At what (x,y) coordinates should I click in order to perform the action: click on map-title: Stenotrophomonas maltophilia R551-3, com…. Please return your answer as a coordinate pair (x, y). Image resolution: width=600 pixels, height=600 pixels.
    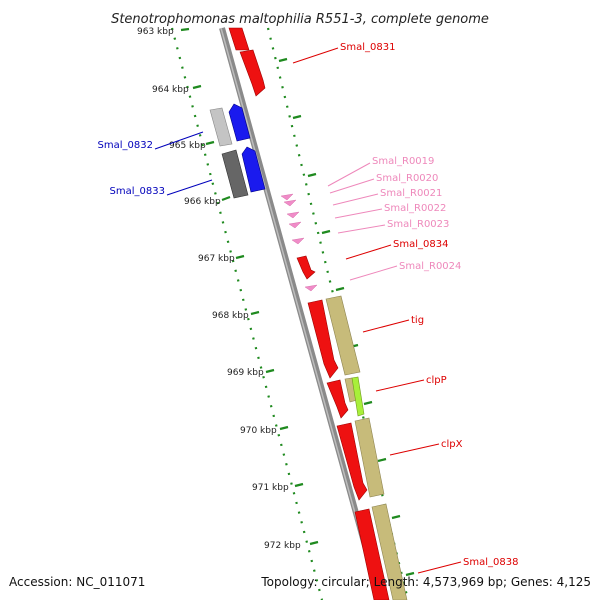
    Looking at the image, I should click on (300, 19).